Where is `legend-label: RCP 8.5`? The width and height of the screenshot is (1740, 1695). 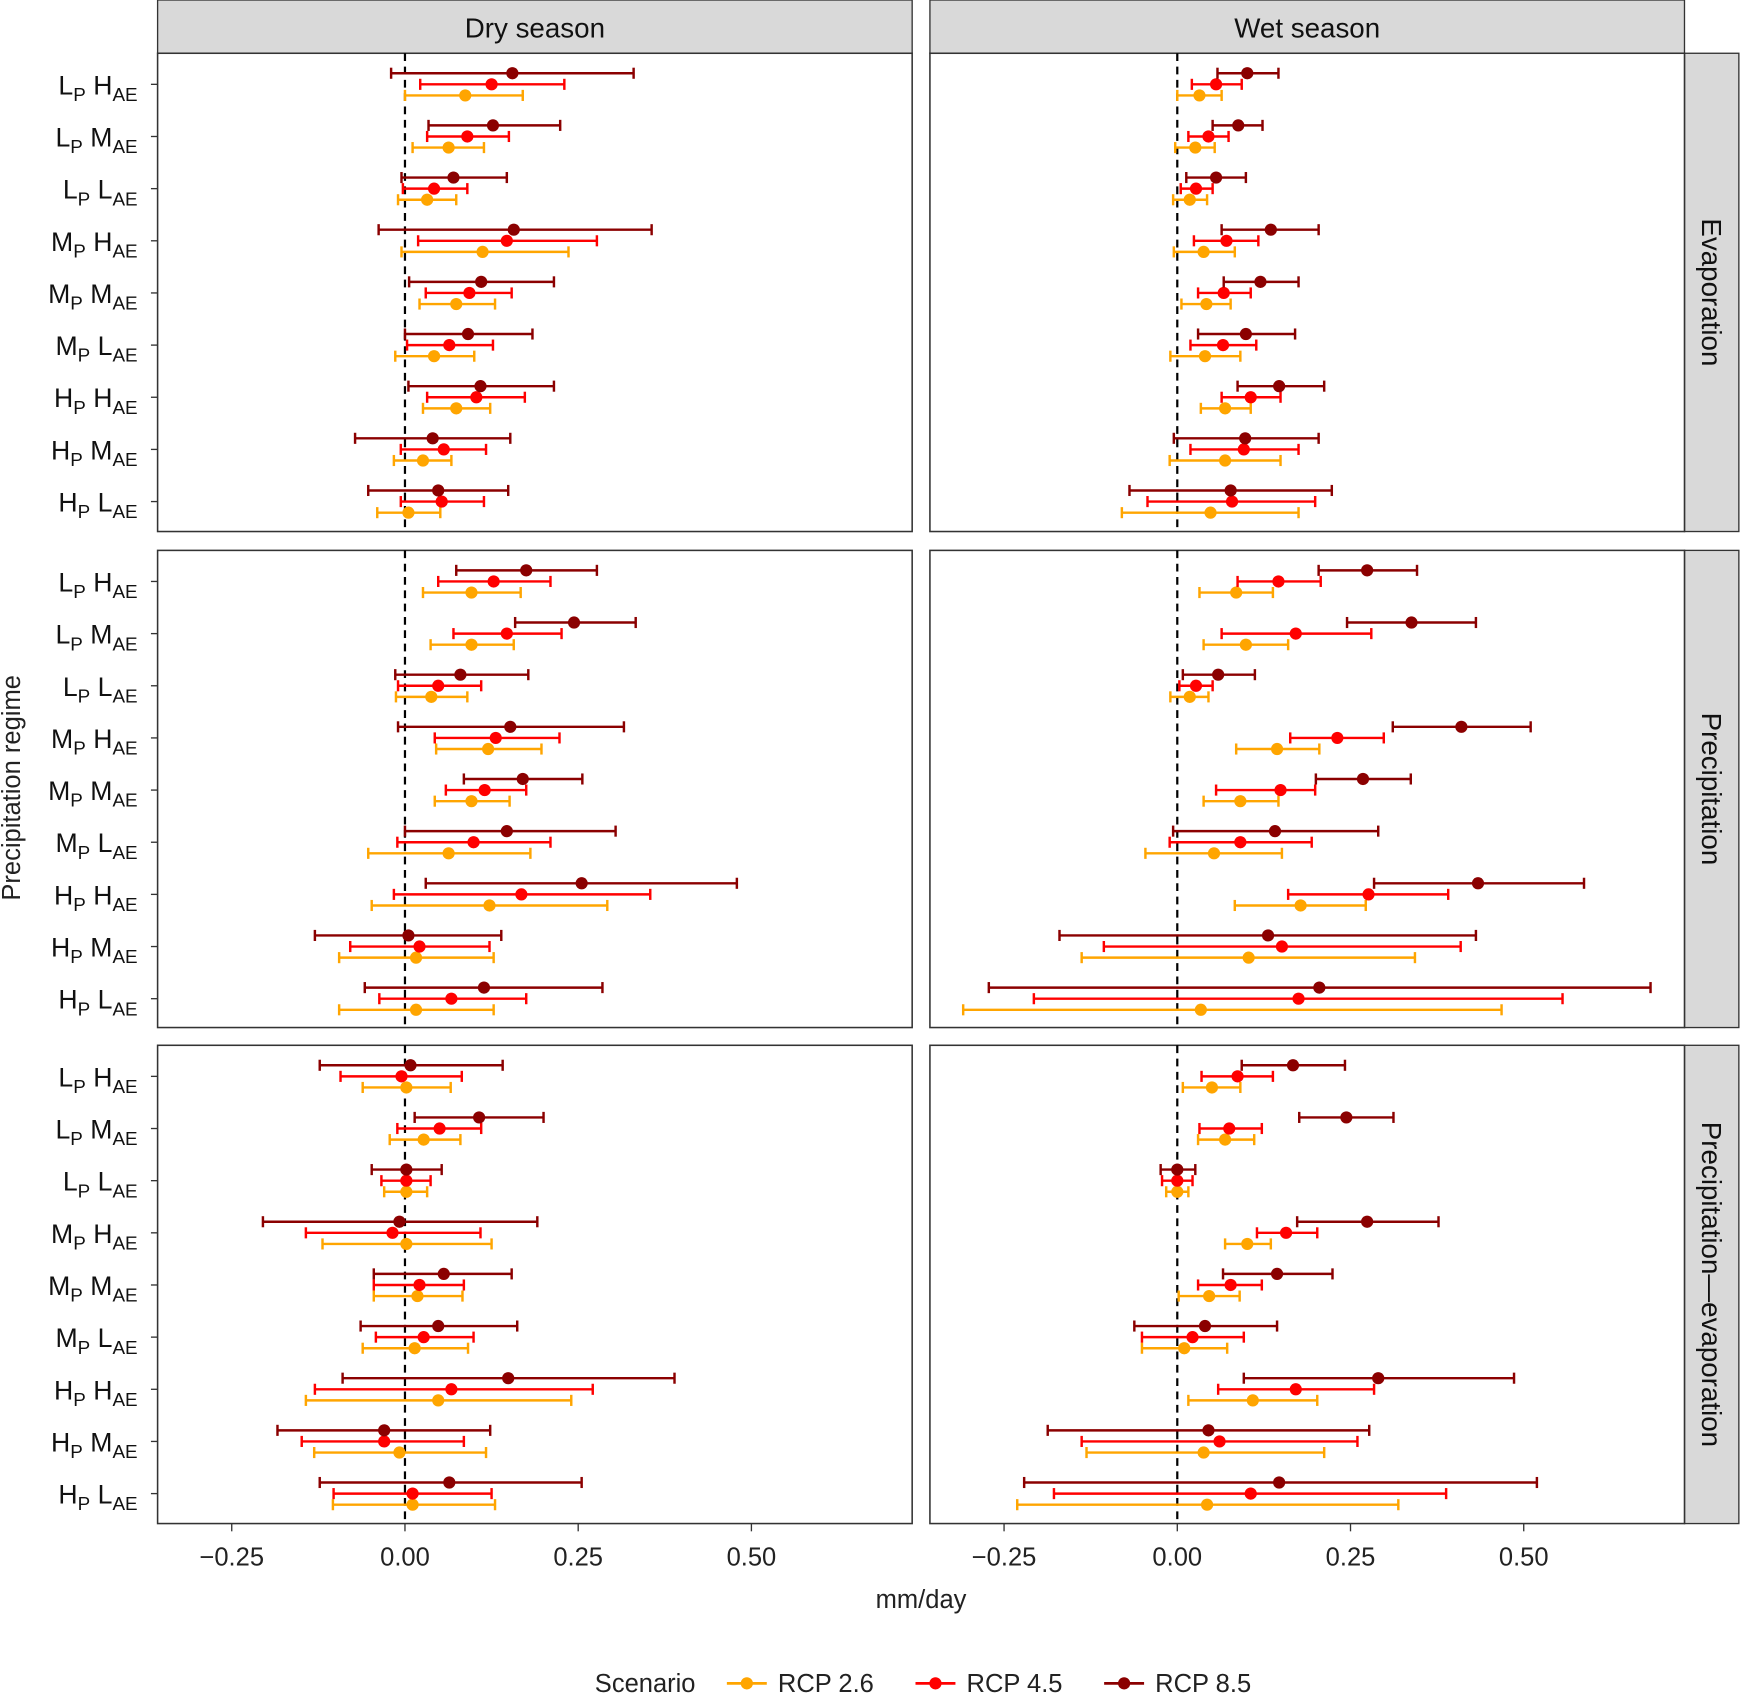 legend-label: RCP 8.5 is located at coordinates (1203, 1682).